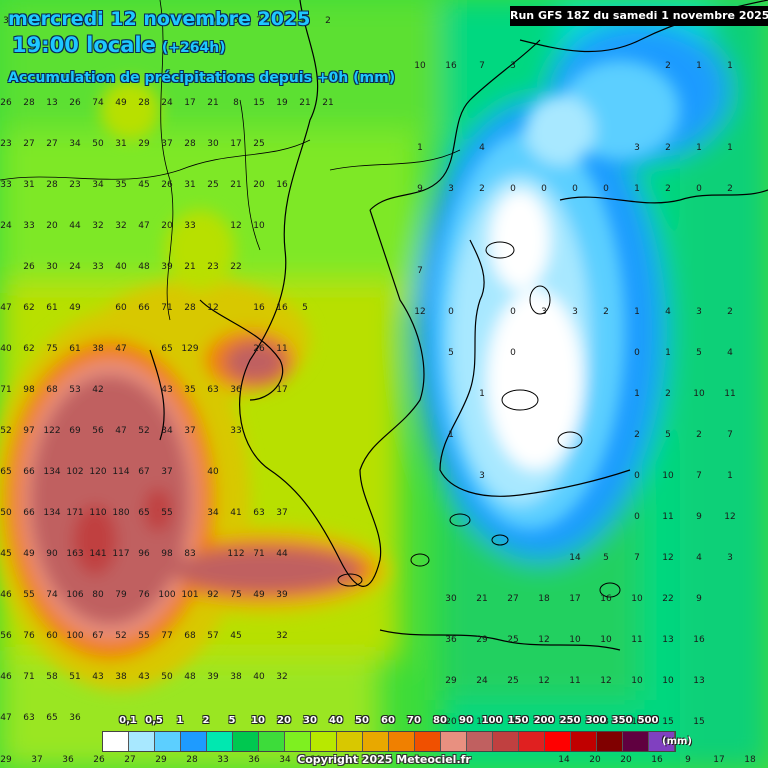 Image resolution: width=768 pixels, height=768 pixels. What do you see at coordinates (212, 636) in the screenshot?
I see `grid-value: 57` at bounding box center [212, 636].